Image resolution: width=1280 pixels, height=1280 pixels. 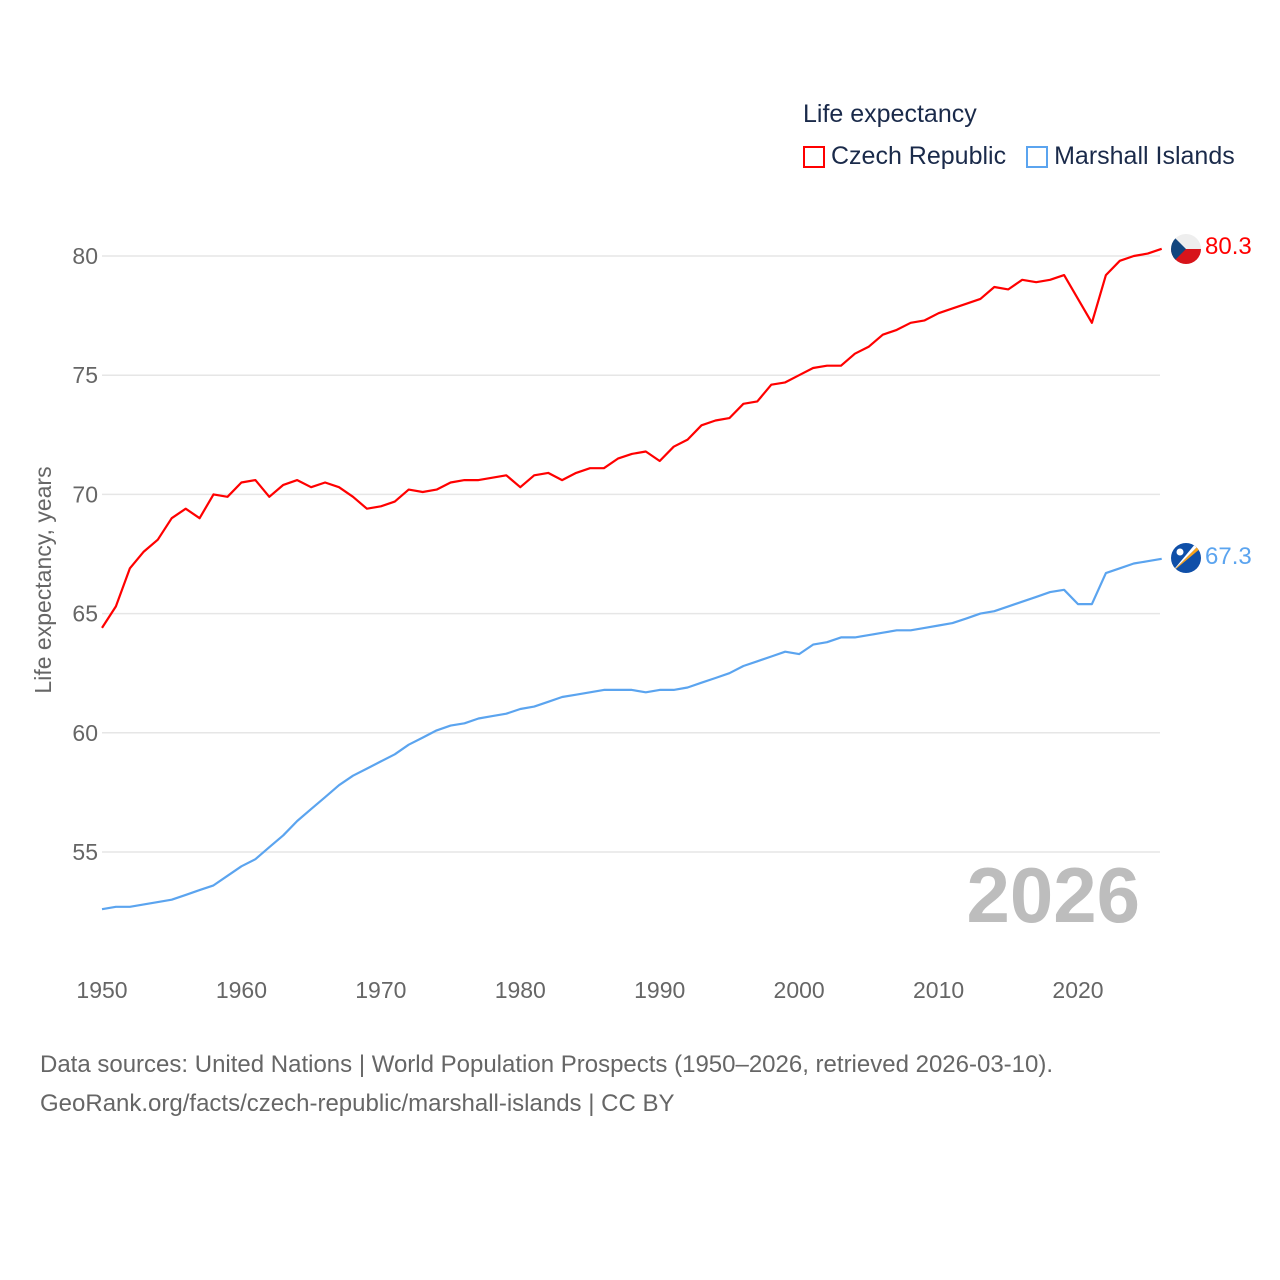 I want to click on marshall-islands-flag-icon, so click(x=1186, y=558).